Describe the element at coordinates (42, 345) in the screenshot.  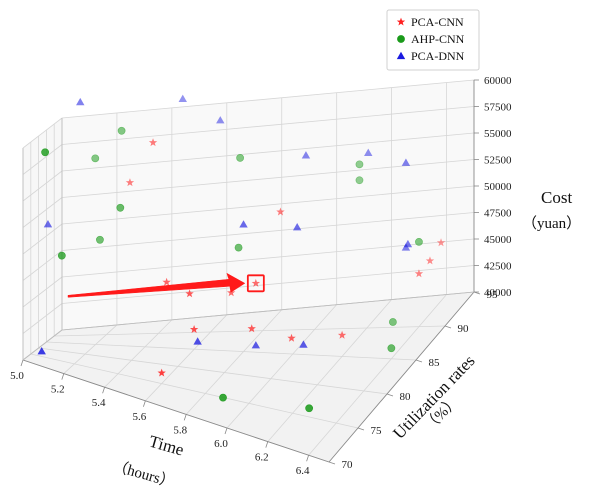
I see `pane-edge` at that location.